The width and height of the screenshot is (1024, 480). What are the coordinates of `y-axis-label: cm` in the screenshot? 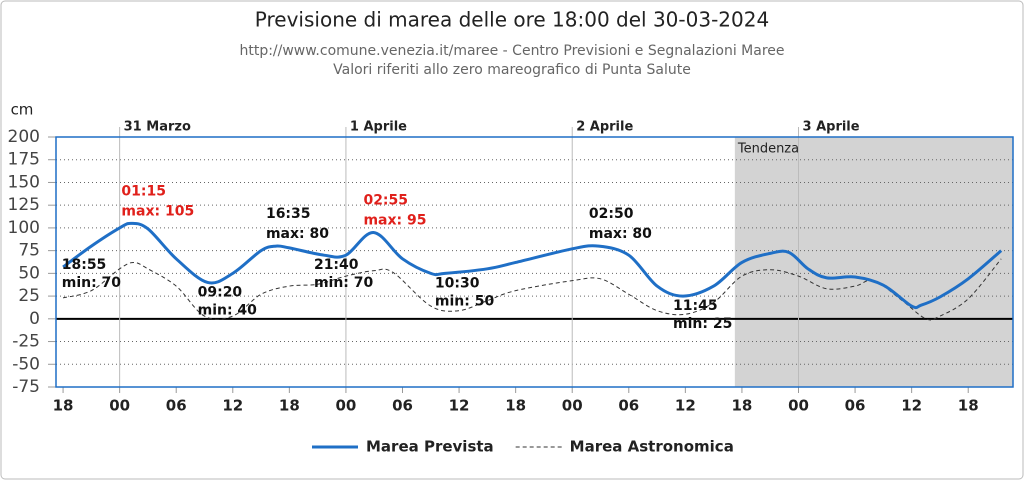 It's located at (22, 110).